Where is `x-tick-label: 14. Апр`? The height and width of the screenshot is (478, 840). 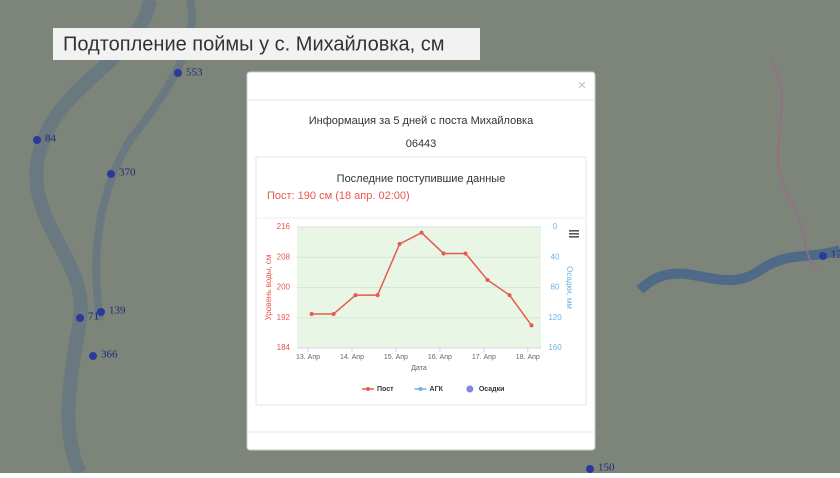 x-tick-label: 14. Апр is located at coordinates (352, 357).